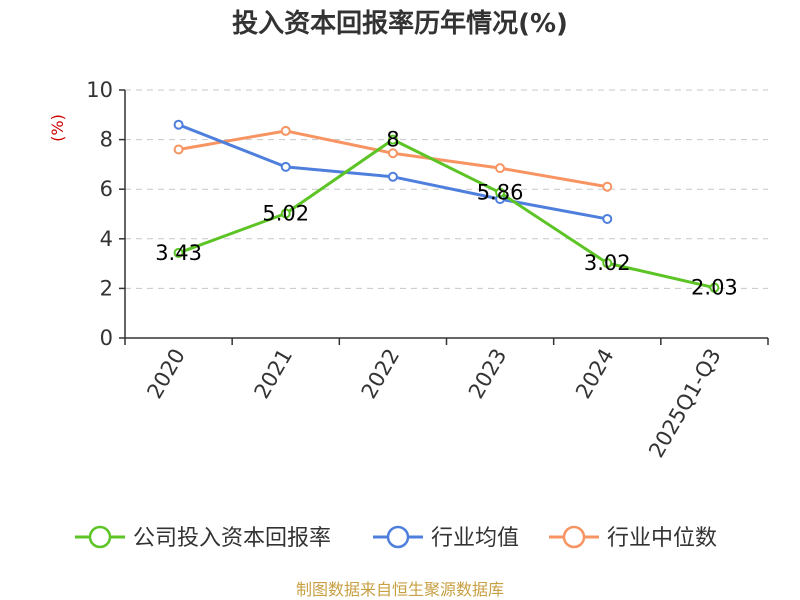 The height and width of the screenshot is (600, 800). What do you see at coordinates (106, 140) in the screenshot?
I see `y-tick-label: 8` at bounding box center [106, 140].